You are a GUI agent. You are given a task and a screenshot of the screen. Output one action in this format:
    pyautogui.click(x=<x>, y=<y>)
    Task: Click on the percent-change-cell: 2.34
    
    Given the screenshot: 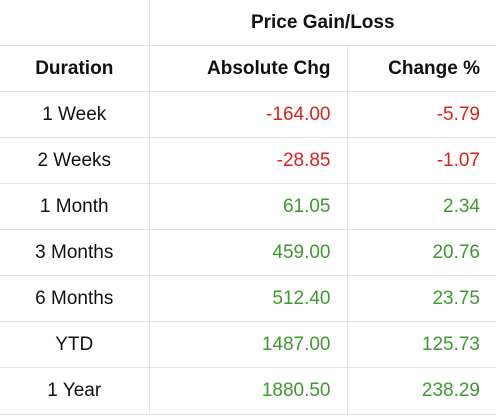 What is the action you would take?
    pyautogui.click(x=421, y=206)
    